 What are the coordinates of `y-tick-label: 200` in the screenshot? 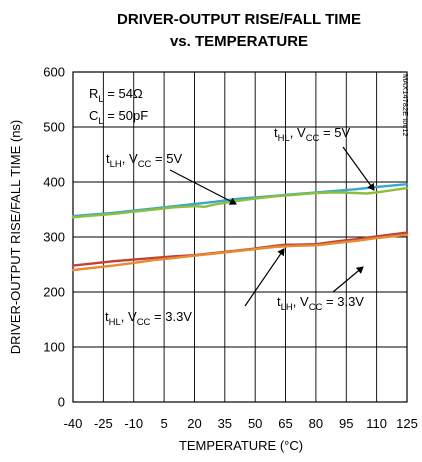 It's located at (54, 292).